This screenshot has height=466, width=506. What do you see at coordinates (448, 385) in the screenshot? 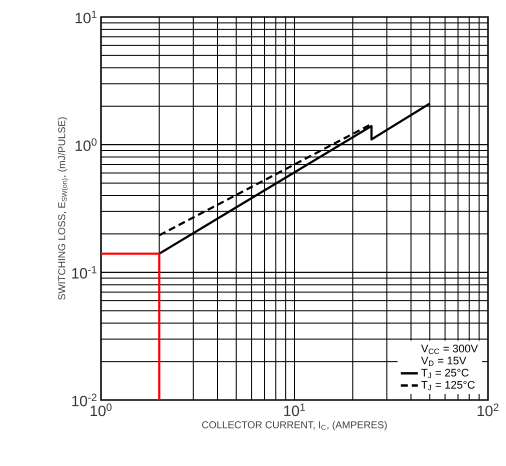
I see `legend-label: T$_{J}$ = 125°C` at bounding box center [448, 385].